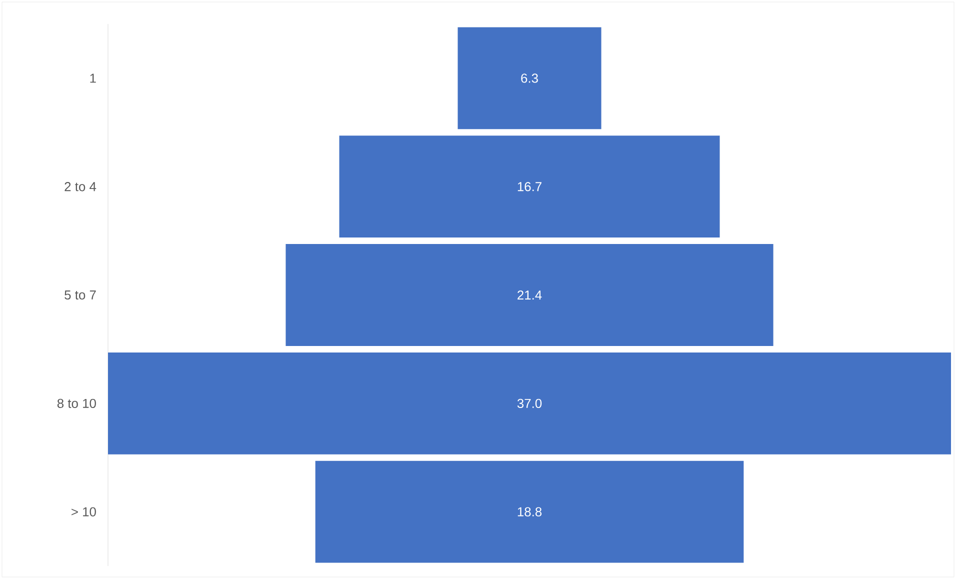 This screenshot has width=956, height=579. Describe the element at coordinates (530, 295) in the screenshot. I see `data-label: 21.4` at that location.